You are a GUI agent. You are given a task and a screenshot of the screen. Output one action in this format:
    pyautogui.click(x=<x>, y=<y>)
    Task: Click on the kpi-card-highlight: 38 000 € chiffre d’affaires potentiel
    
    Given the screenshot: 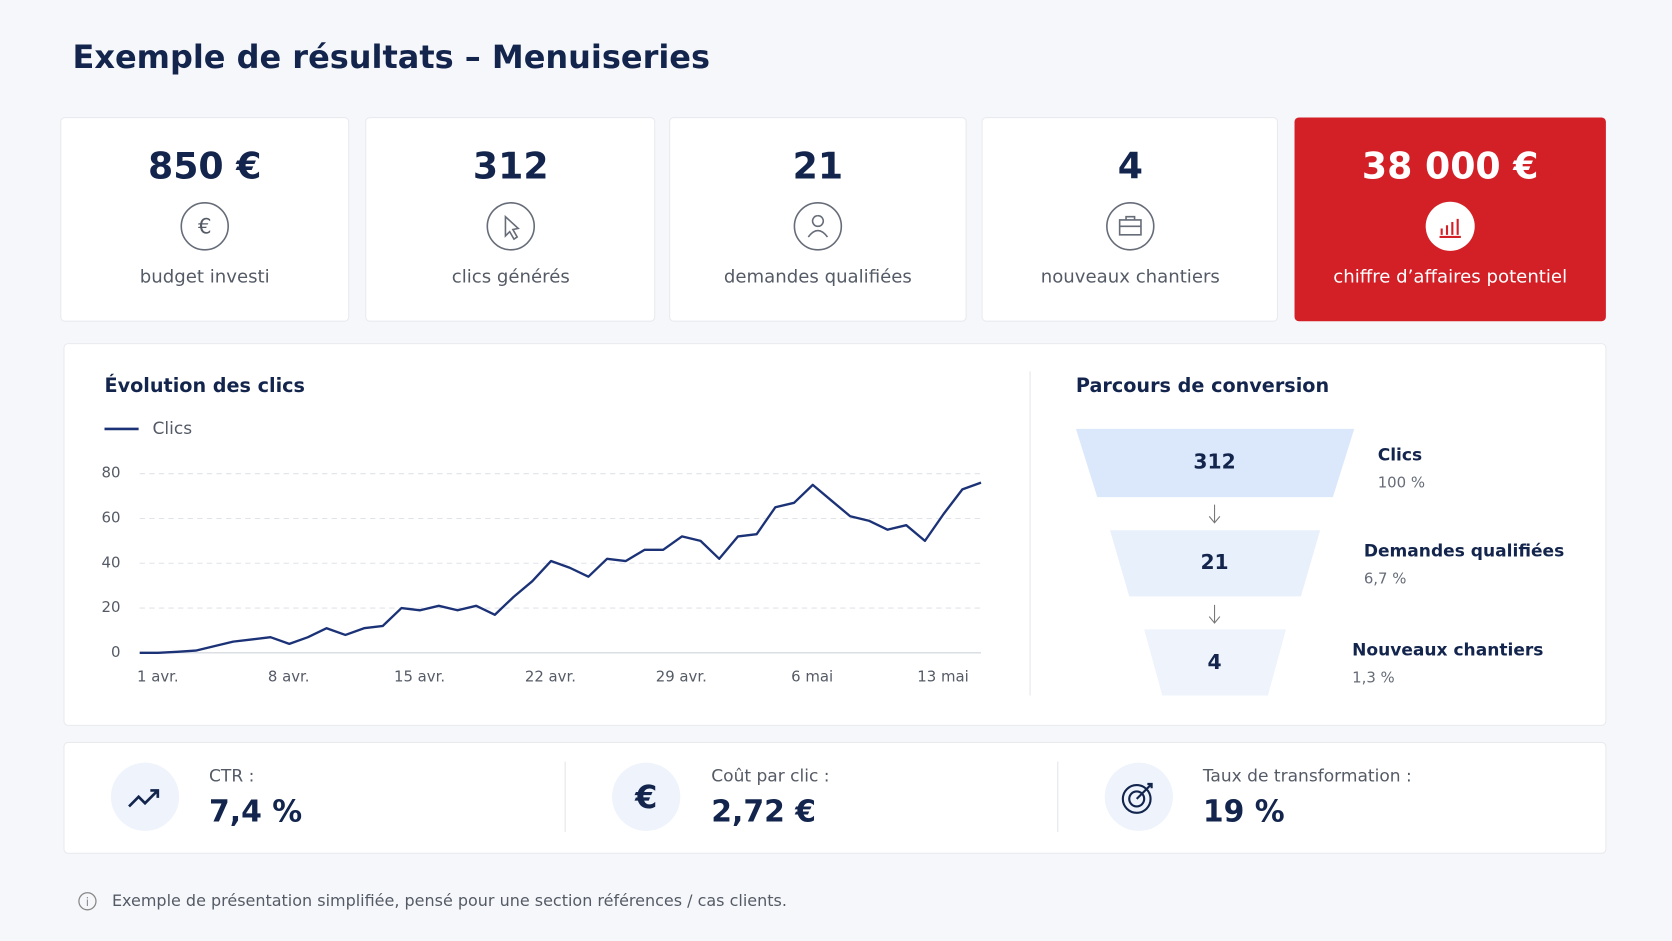 What is the action you would take?
    pyautogui.click(x=1450, y=219)
    